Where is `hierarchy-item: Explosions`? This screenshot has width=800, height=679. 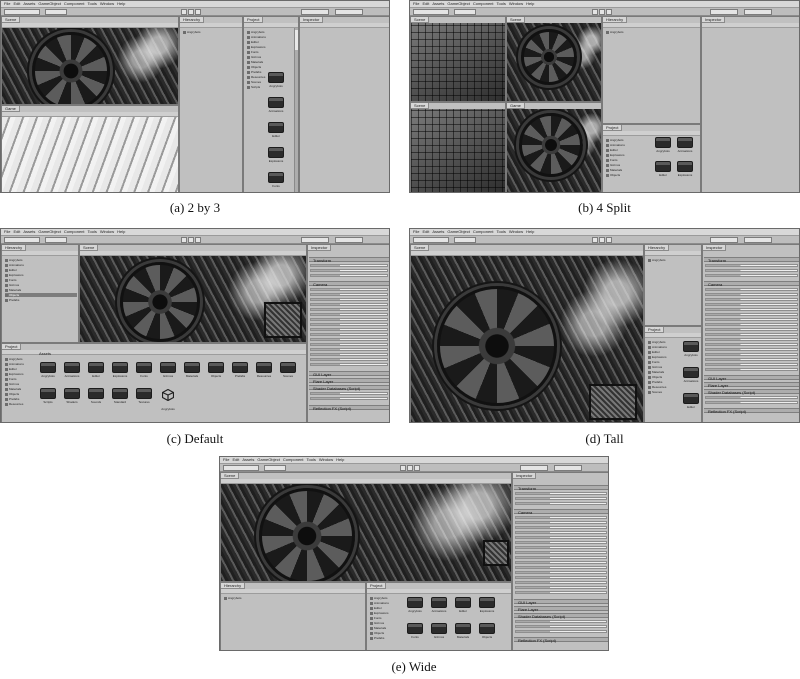 hierarchy-item: Explosions is located at coordinates (14, 275).